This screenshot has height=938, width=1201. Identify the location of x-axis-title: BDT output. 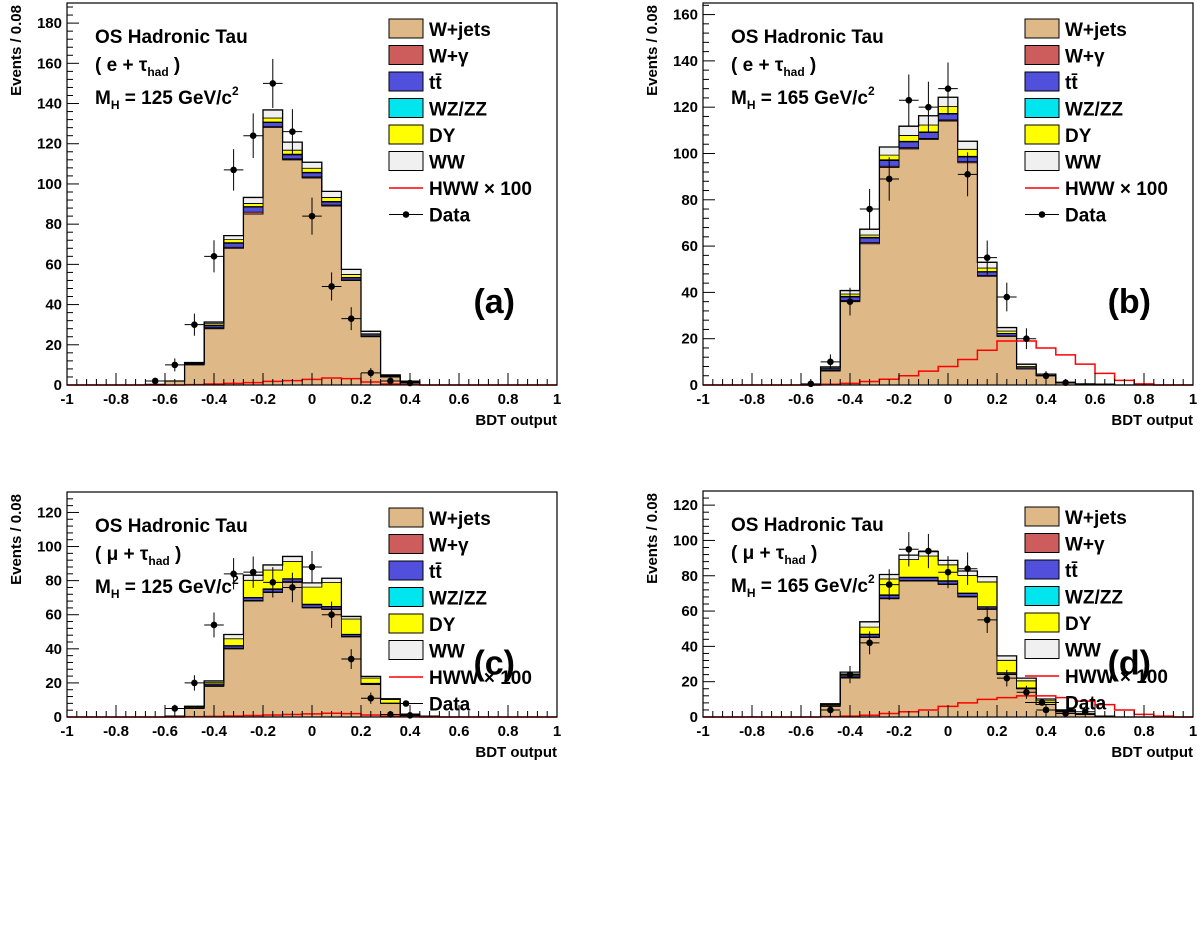
(1152, 752).